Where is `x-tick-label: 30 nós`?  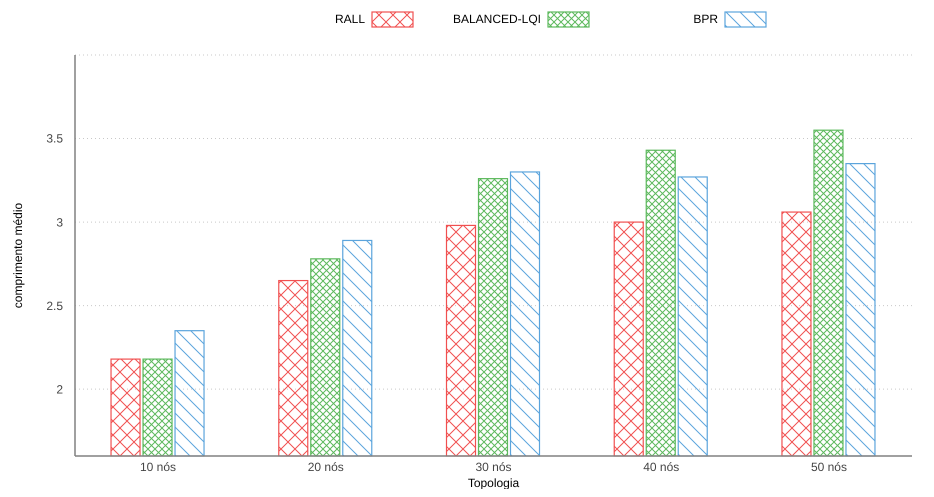 x-tick-label: 30 nós is located at coordinates (493, 467).